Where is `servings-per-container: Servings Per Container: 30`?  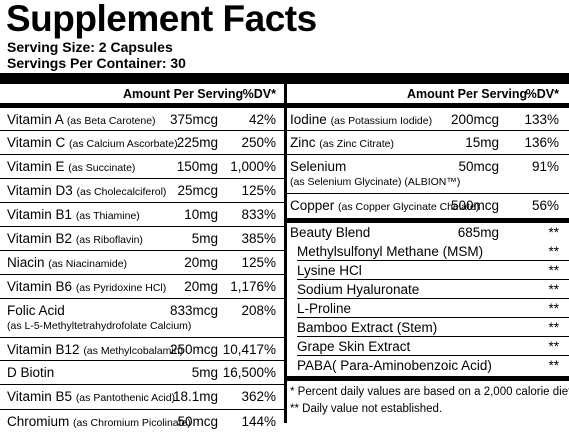 servings-per-container: Servings Per Container: 30 is located at coordinates (96, 63).